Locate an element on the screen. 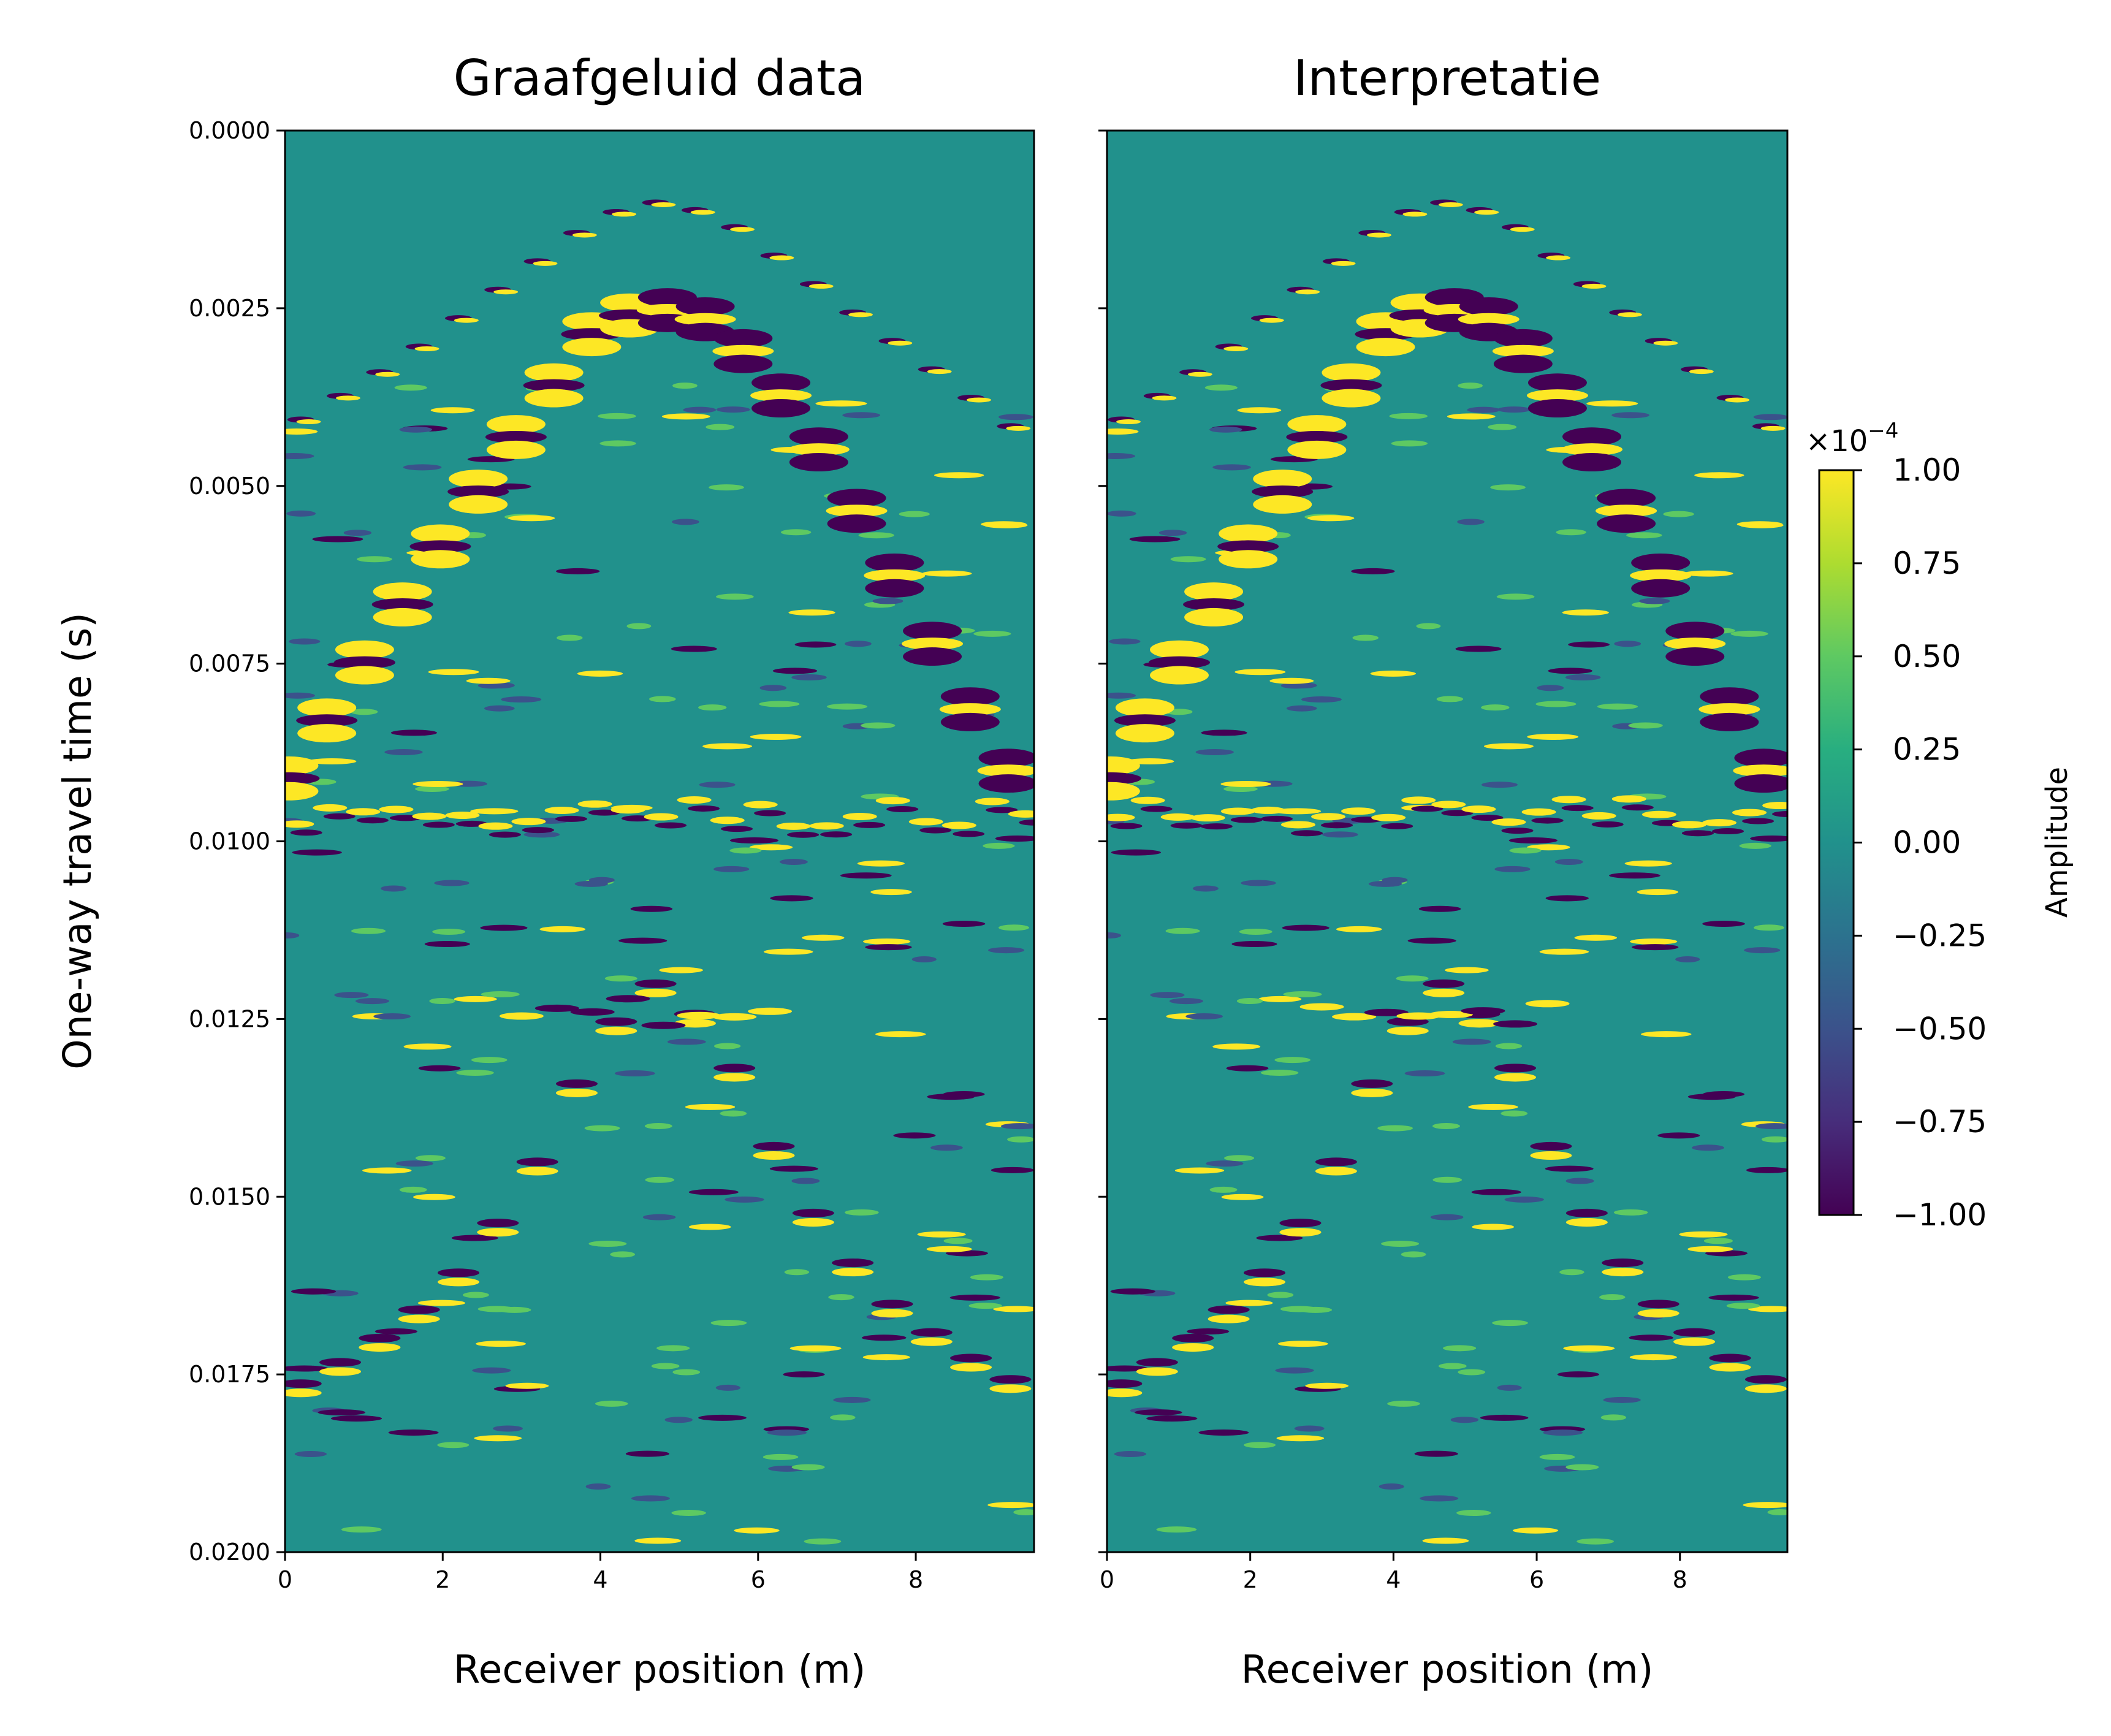 This screenshot has height=1736, width=2111. colorbar-tick-label: −0.50 is located at coordinates (1940, 1028).